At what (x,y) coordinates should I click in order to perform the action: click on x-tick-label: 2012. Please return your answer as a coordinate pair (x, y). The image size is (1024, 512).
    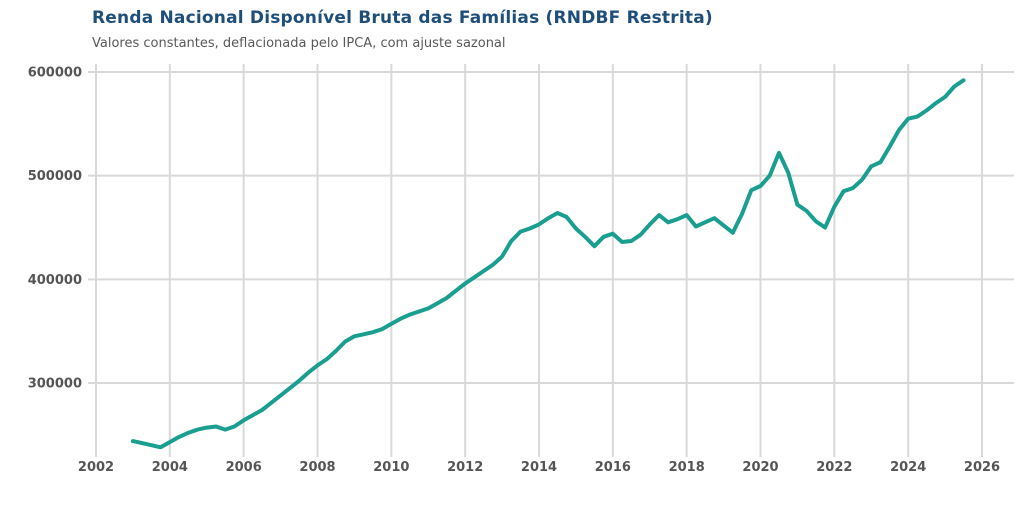
    Looking at the image, I should click on (465, 467).